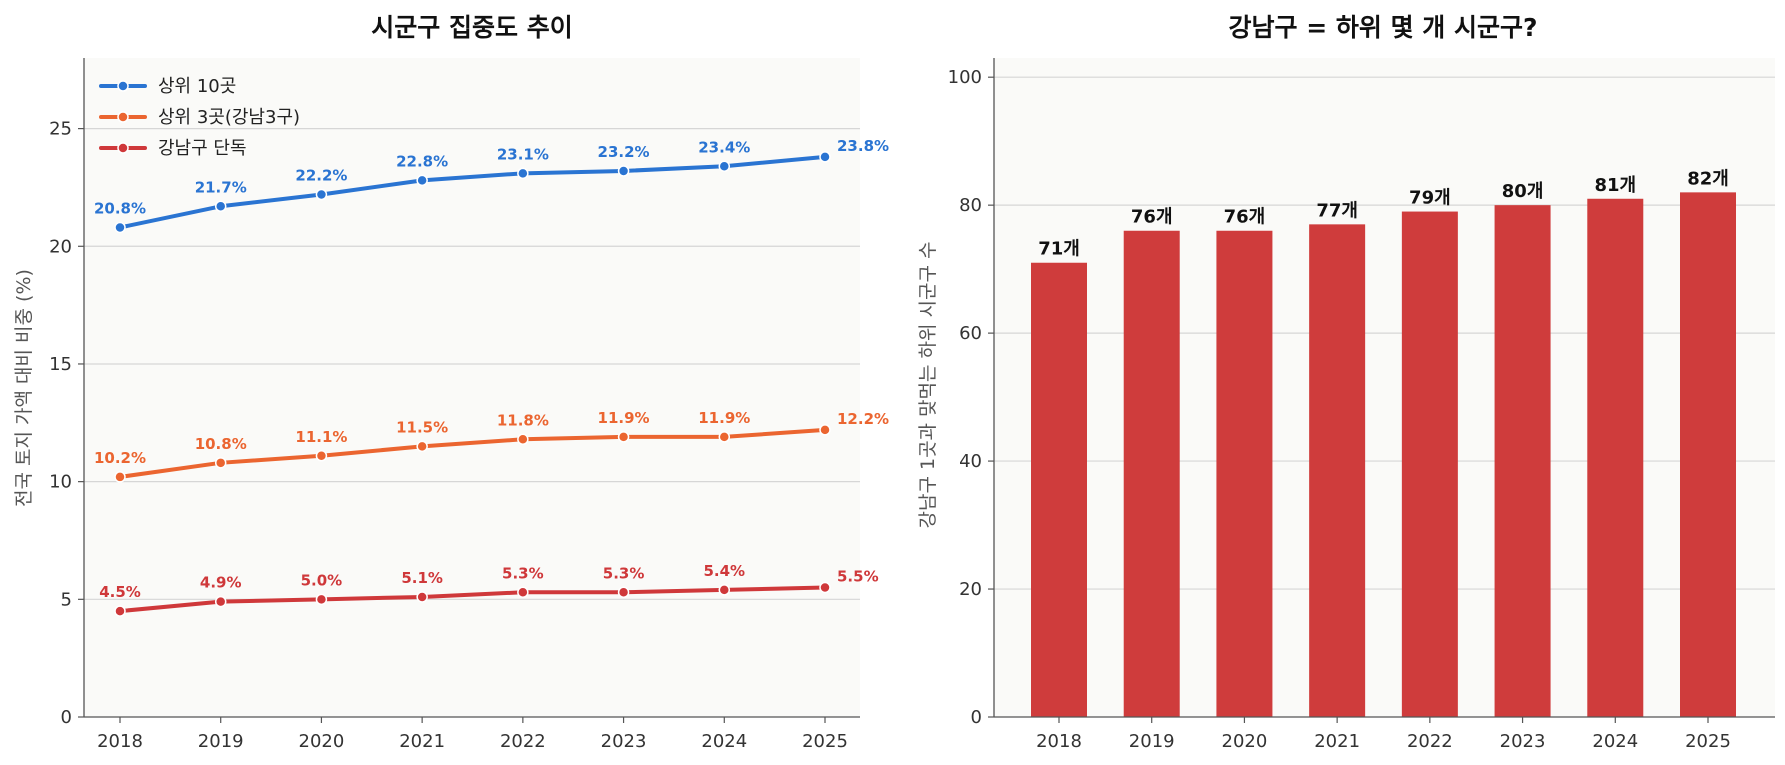 The height and width of the screenshot is (765, 1785). Describe the element at coordinates (970, 461) in the screenshot. I see `bar-y-tick-label: 40` at that location.